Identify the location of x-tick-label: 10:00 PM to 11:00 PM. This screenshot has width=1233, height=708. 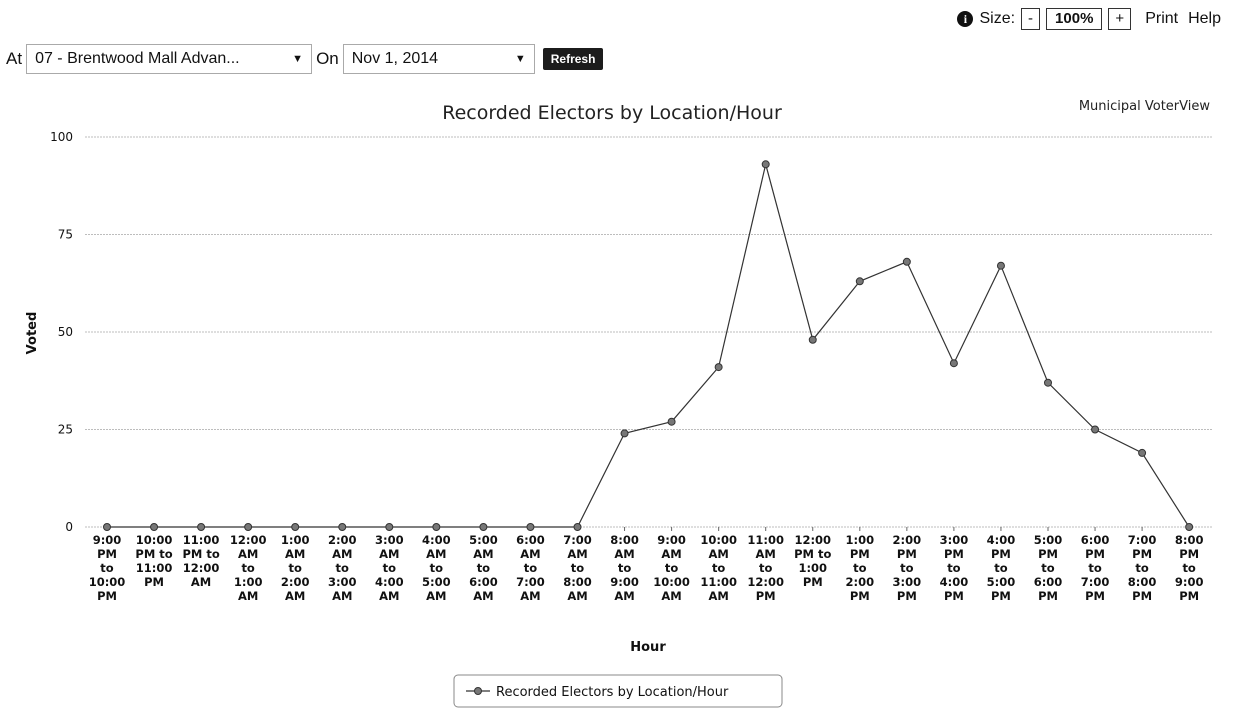
(153, 561).